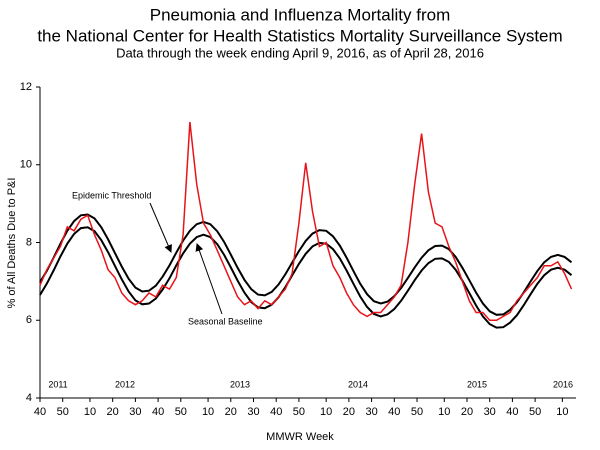 The width and height of the screenshot is (600, 450). I want to click on year-label: 2011, so click(57, 384).